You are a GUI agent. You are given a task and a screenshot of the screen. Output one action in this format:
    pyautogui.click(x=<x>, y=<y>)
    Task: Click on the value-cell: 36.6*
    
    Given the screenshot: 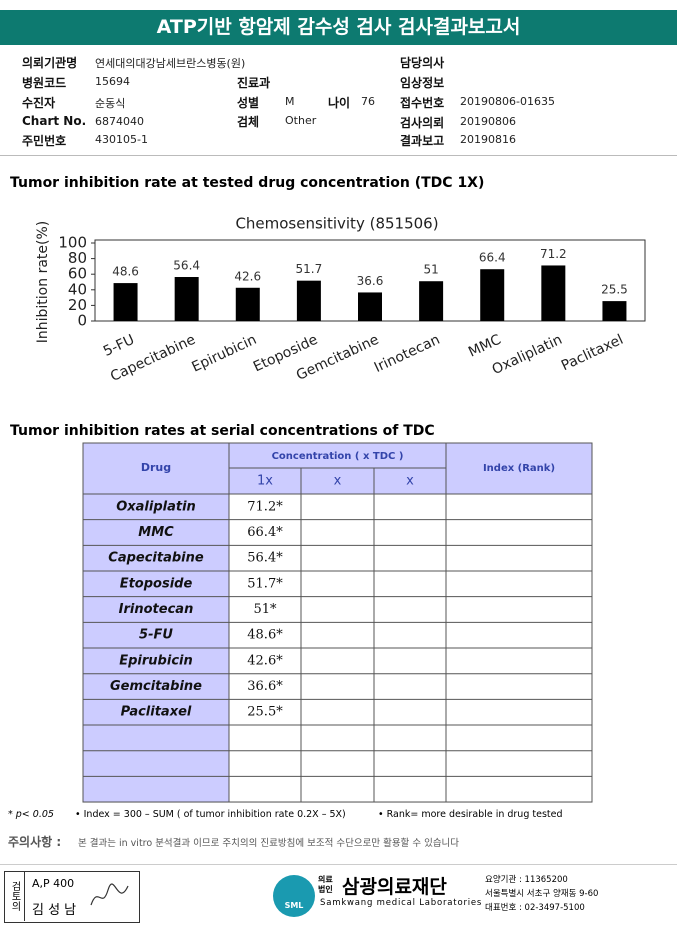 What is the action you would take?
    pyautogui.click(x=265, y=686)
    